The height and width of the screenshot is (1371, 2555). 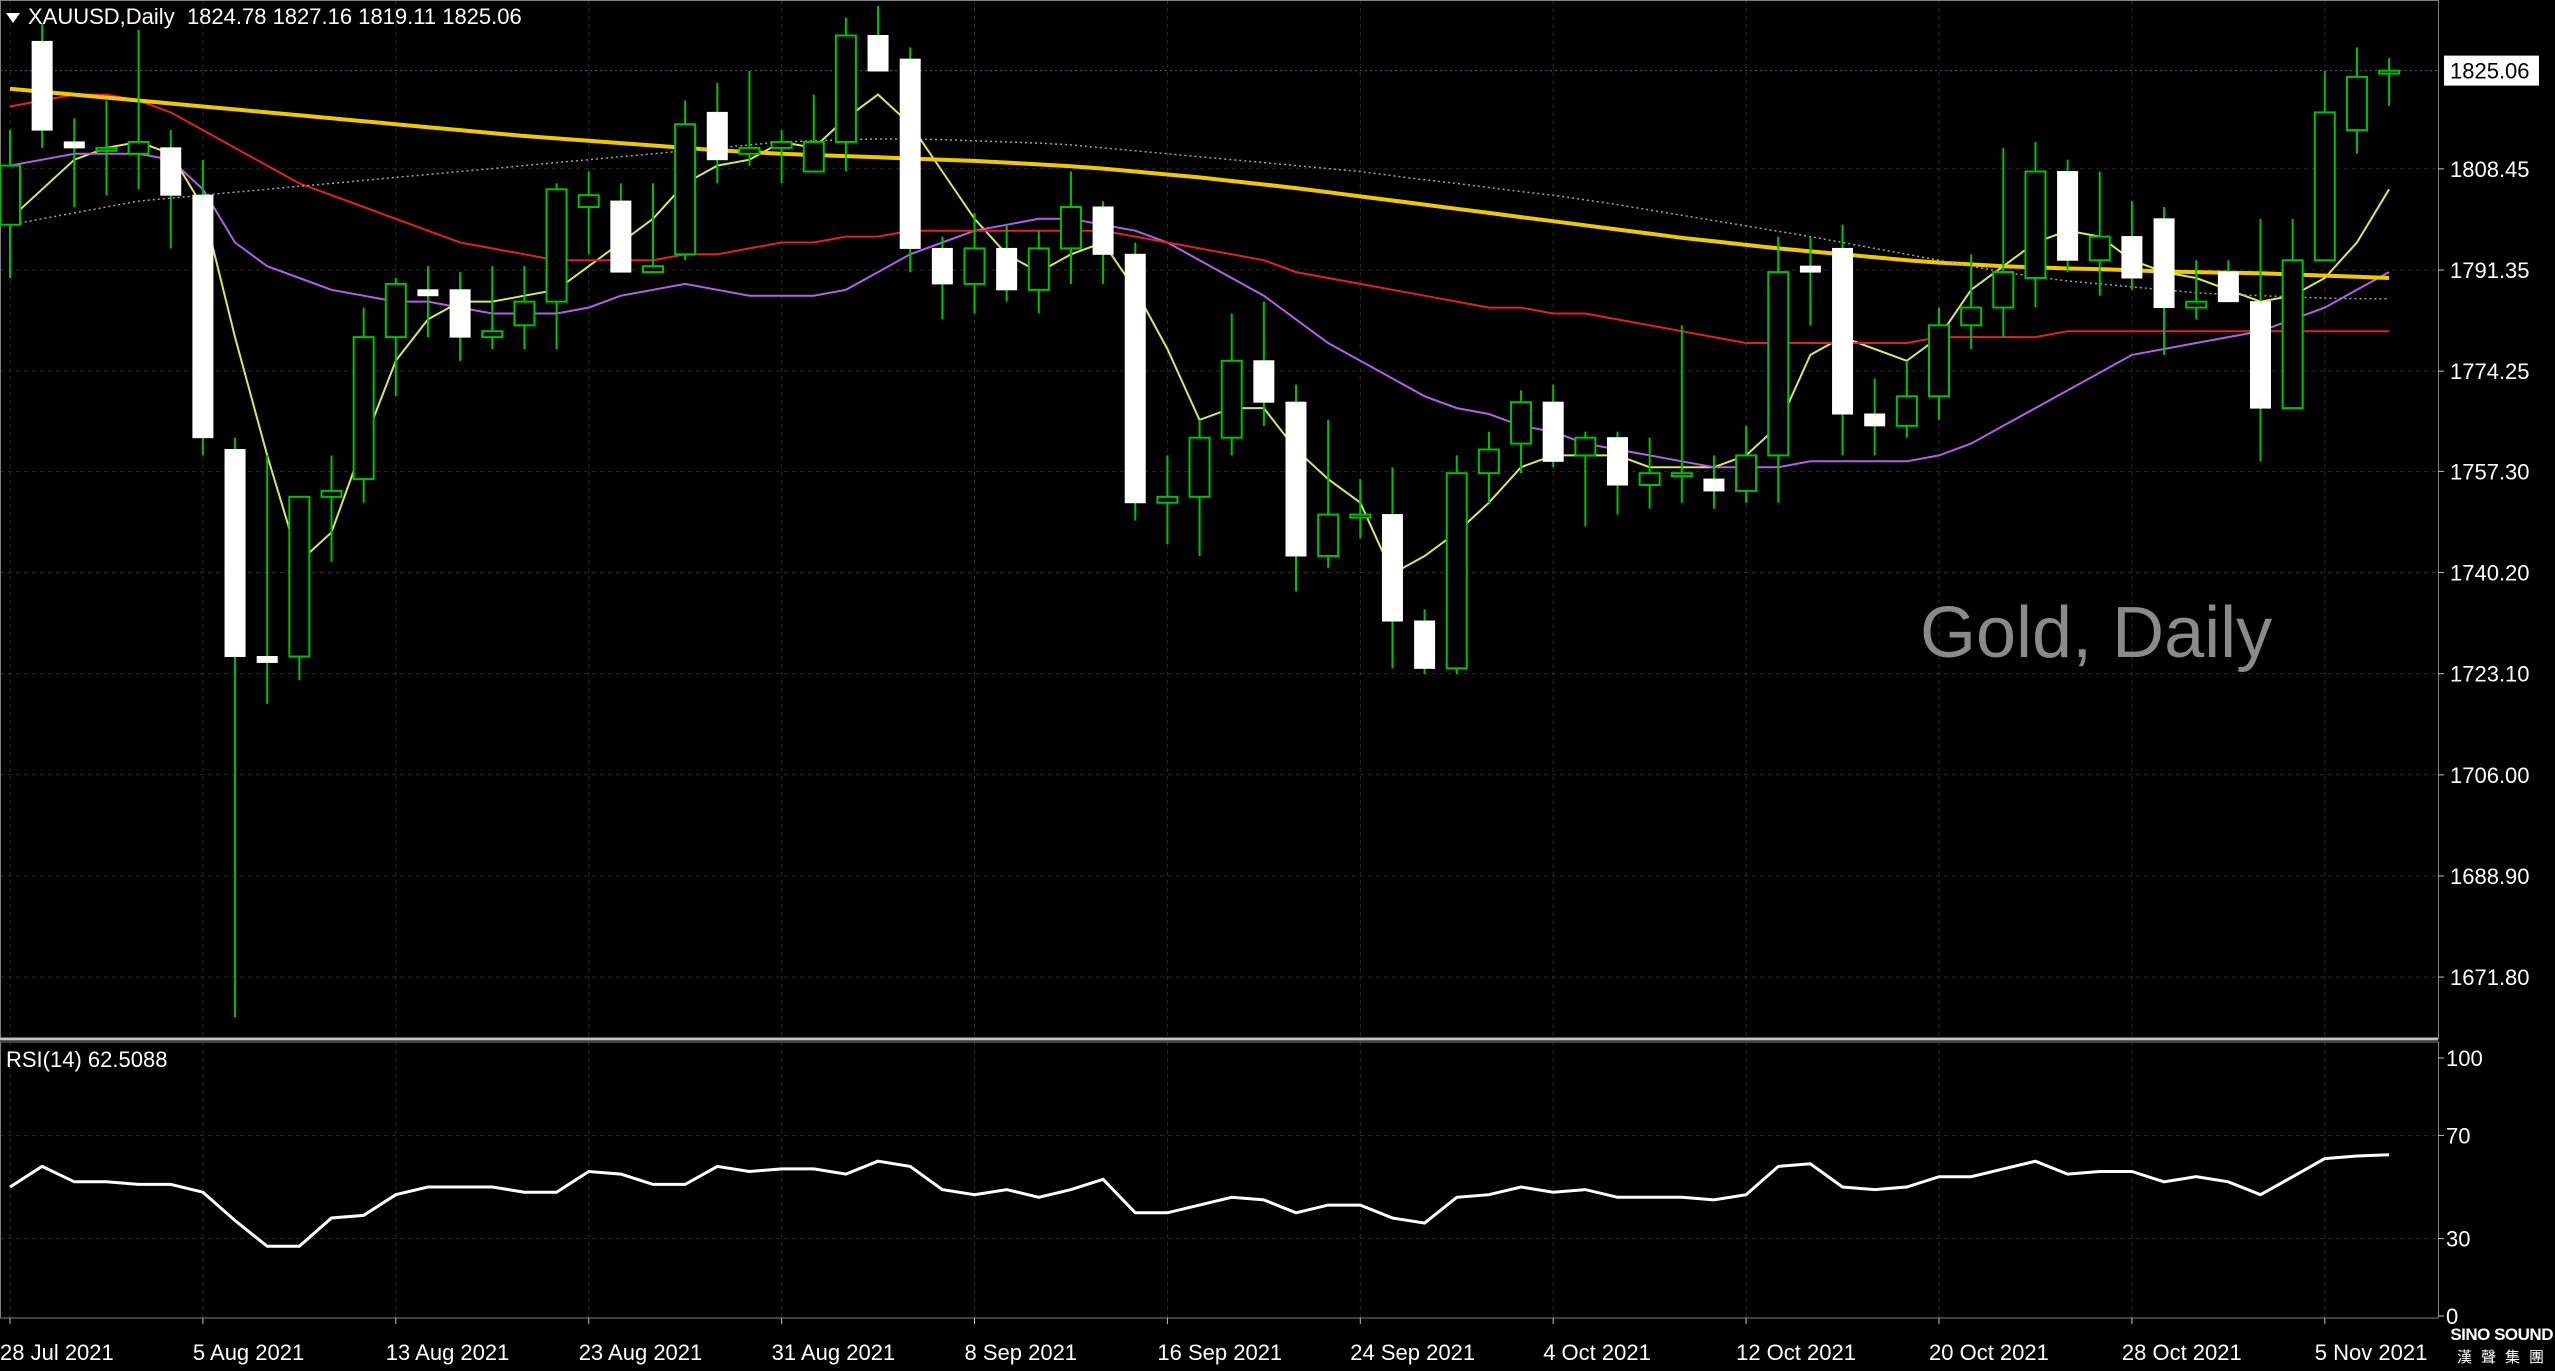 I want to click on time-tick-label: 4 Oct 2021, so click(x=1597, y=1352).